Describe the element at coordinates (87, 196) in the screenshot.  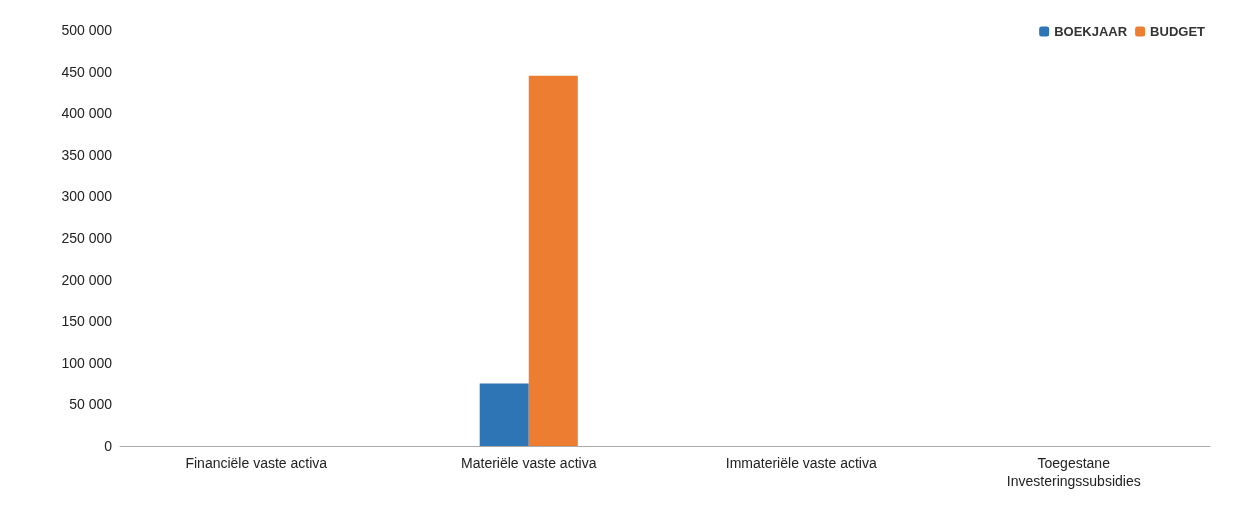
I see `y-tick-label: 300 000` at that location.